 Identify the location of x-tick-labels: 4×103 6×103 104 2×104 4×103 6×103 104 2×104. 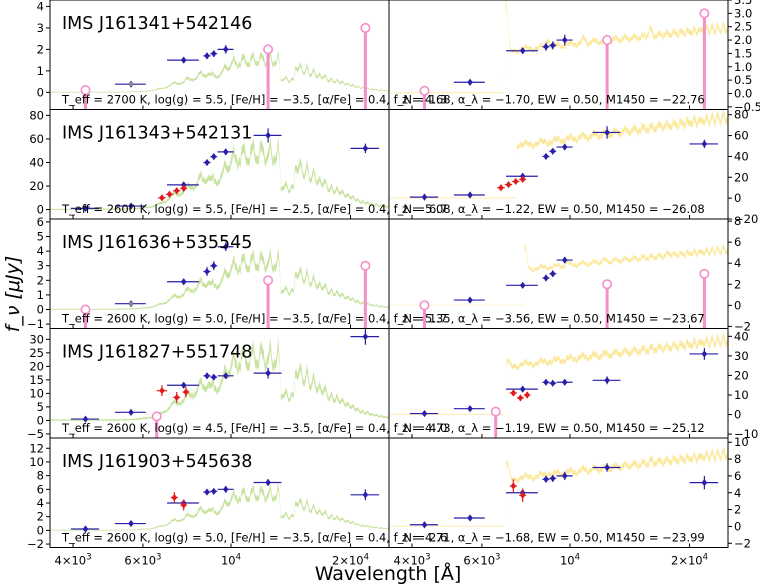
(382, 560).